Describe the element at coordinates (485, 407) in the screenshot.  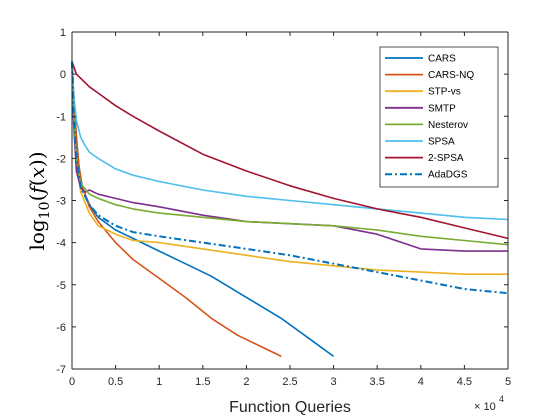
I see `x-axis-exponent-base: × 10` at that location.